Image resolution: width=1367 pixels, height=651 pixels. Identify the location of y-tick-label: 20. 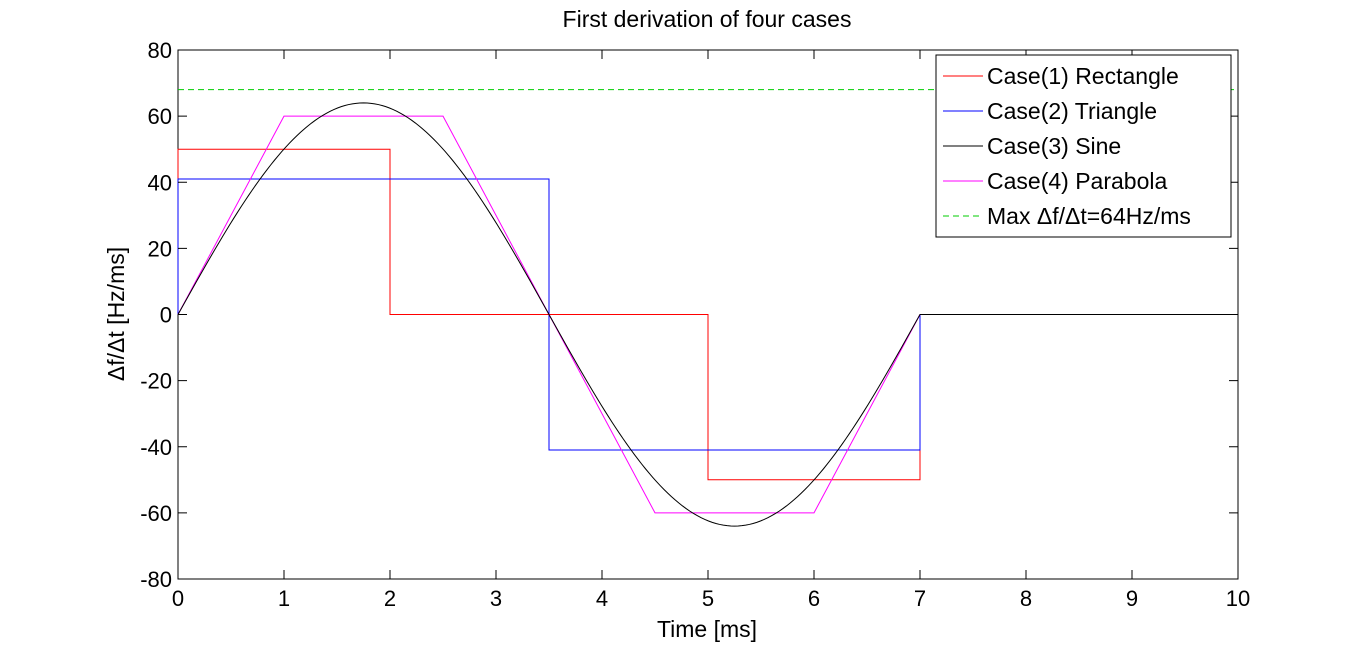
(160, 248).